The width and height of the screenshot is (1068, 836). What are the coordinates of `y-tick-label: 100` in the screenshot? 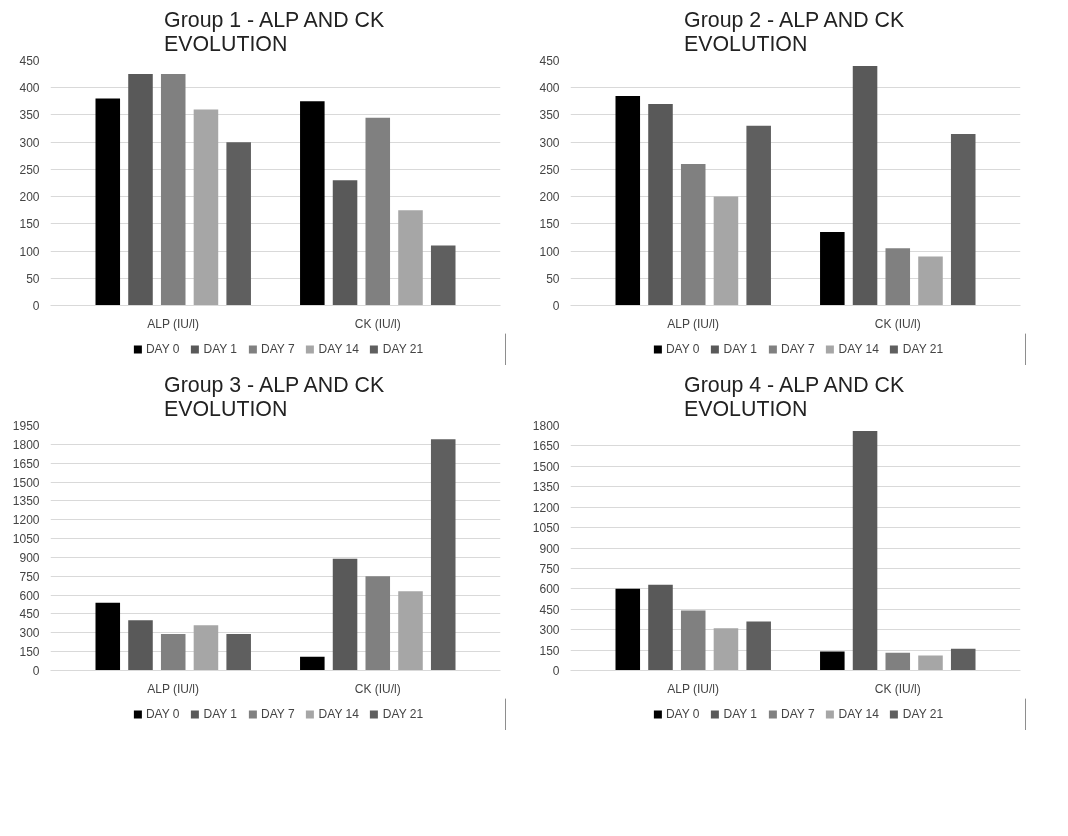 It's located at (29, 251).